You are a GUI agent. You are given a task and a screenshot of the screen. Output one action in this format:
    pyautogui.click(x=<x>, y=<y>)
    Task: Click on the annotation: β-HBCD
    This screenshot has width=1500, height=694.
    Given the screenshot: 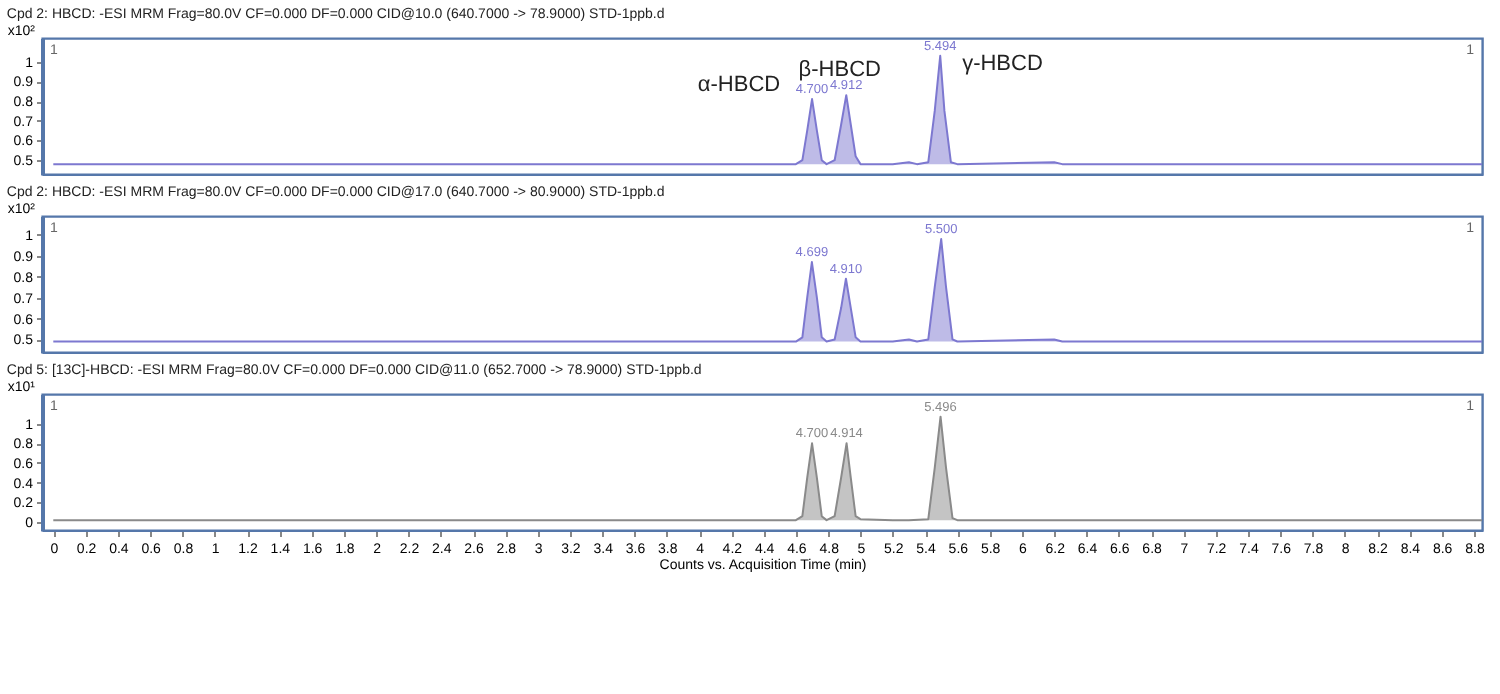 What is the action you would take?
    pyautogui.click(x=840, y=70)
    